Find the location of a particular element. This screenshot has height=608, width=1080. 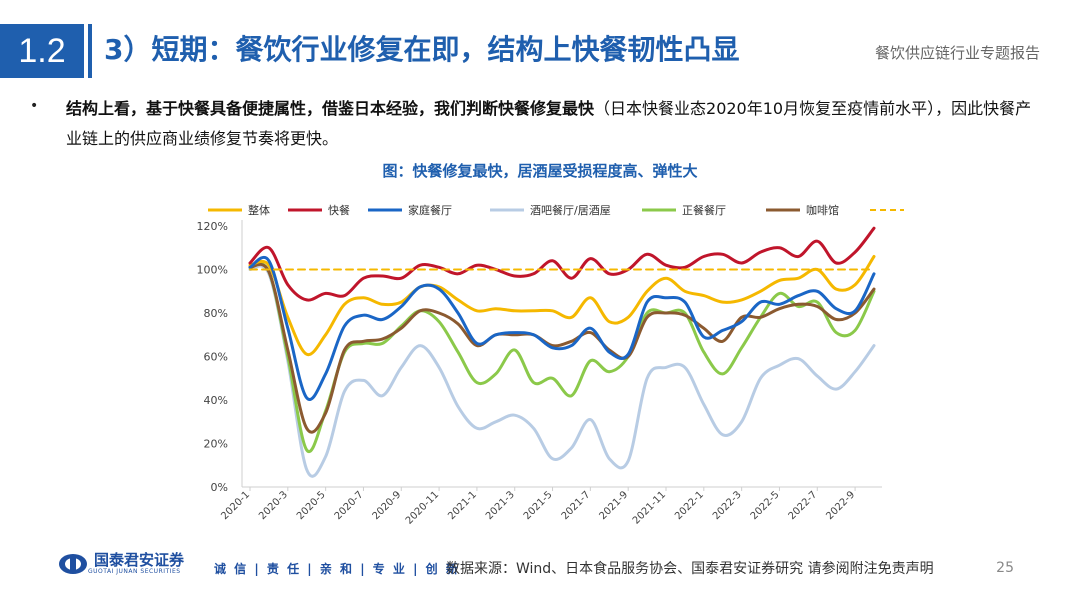

report-name: 餐饮供应链行业专题报告 is located at coordinates (957, 53).